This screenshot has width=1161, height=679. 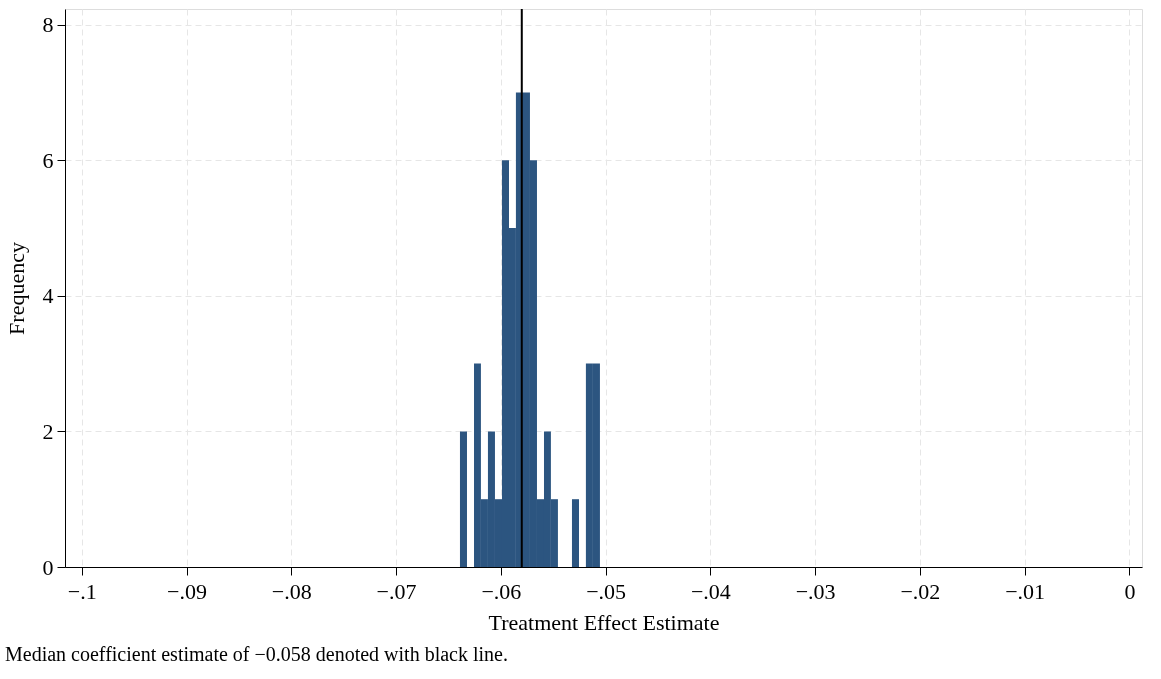 I want to click on y-tick-label: 0, so click(x=48, y=567).